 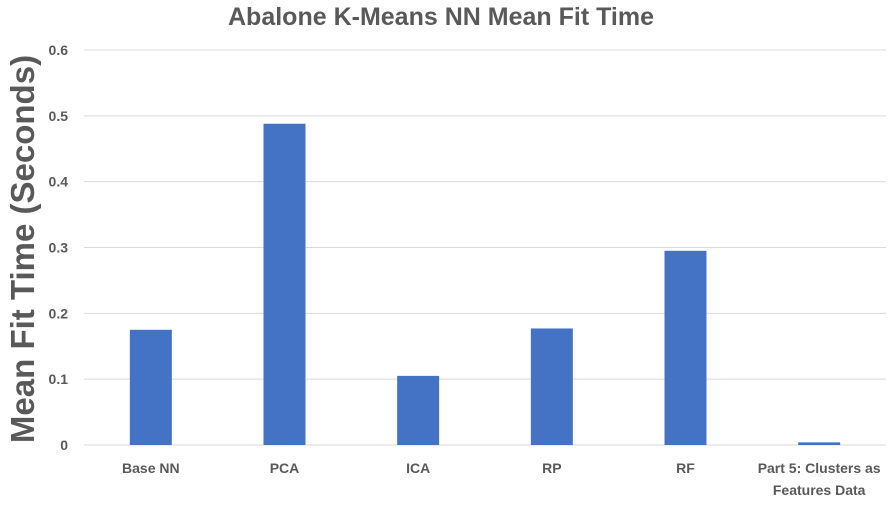 What do you see at coordinates (441, 17) in the screenshot?
I see `chart-title: Abalone K-Means NN Mean Fit Time` at bounding box center [441, 17].